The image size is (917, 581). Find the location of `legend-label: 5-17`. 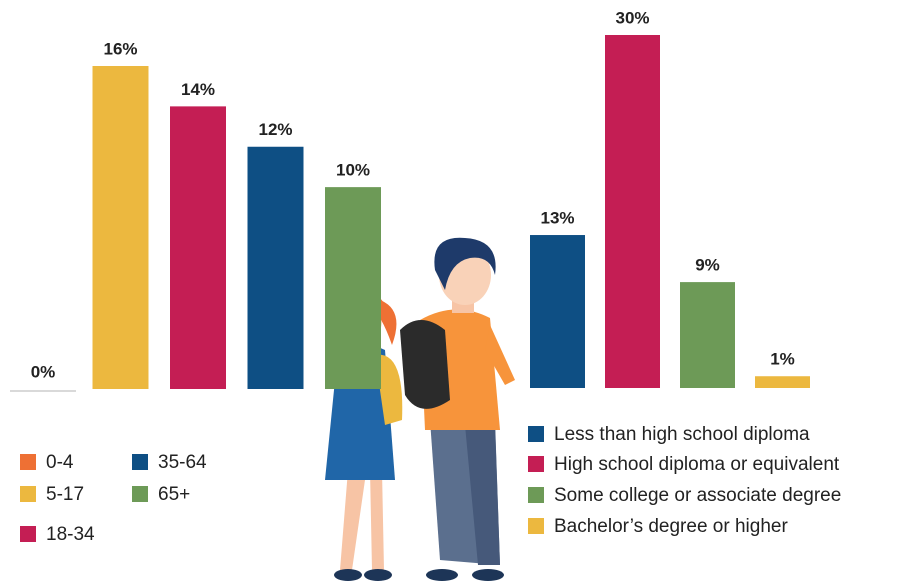

legend-label: 5-17 is located at coordinates (65, 494).